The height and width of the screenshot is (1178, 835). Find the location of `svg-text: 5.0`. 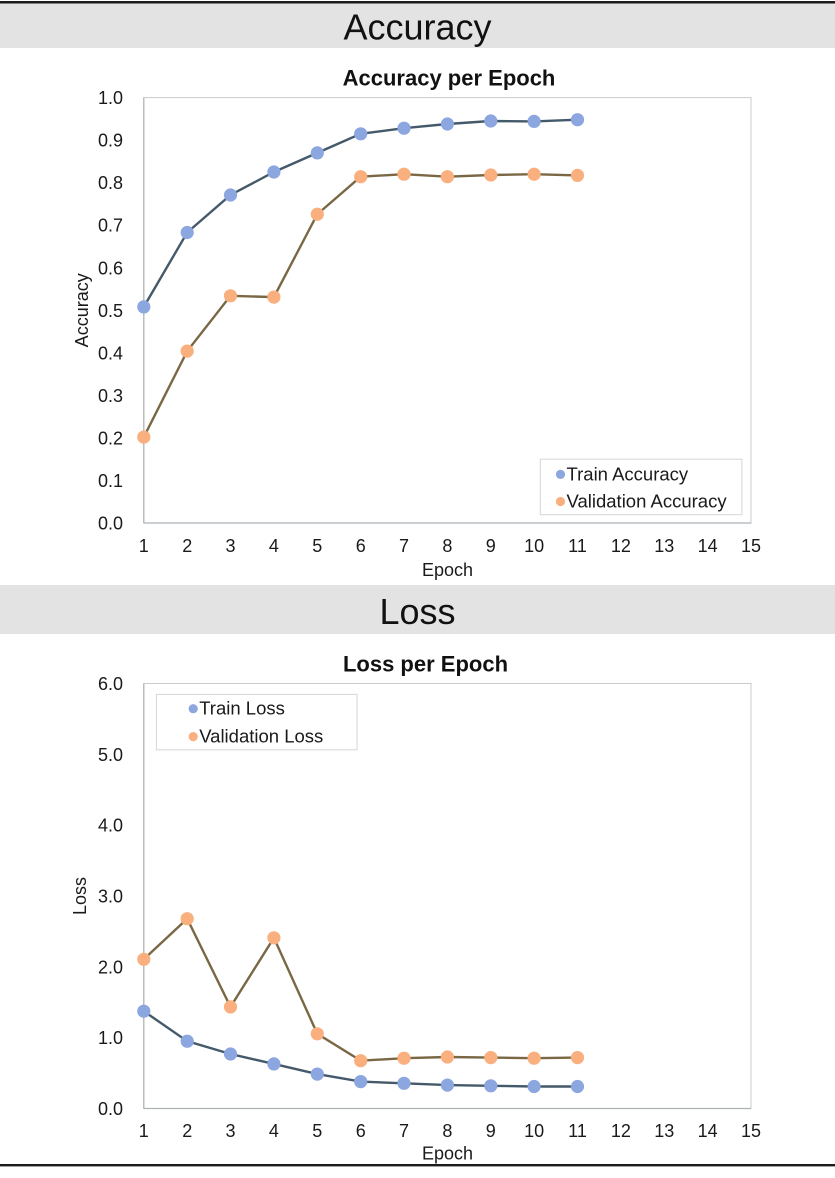

svg-text: 5.0 is located at coordinates (110, 755).